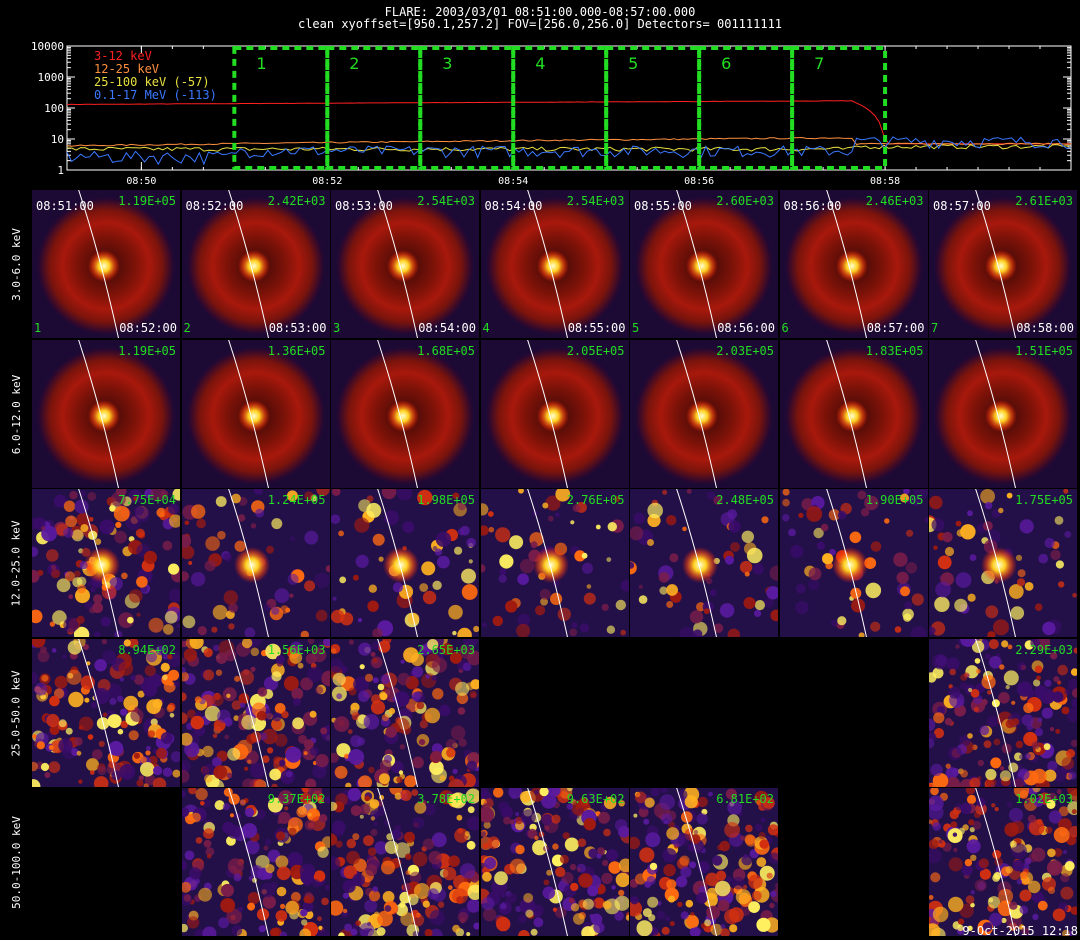 The image size is (1080, 940). Describe the element at coordinates (853, 264) in the screenshot. I see `image-tile: 2.46E+03 08:56:00 08:57:00 6` at that location.